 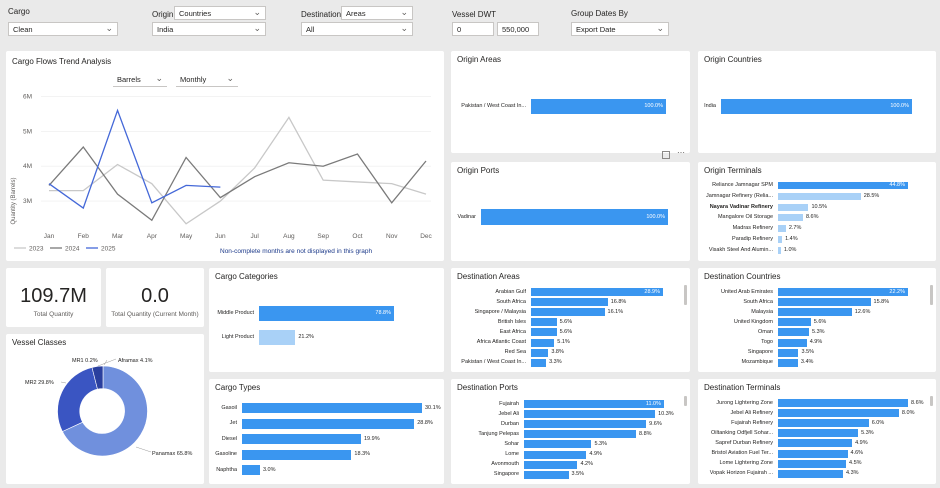 I want to click on cargo-dropdown: Clean ⌄, so click(x=63, y=29).